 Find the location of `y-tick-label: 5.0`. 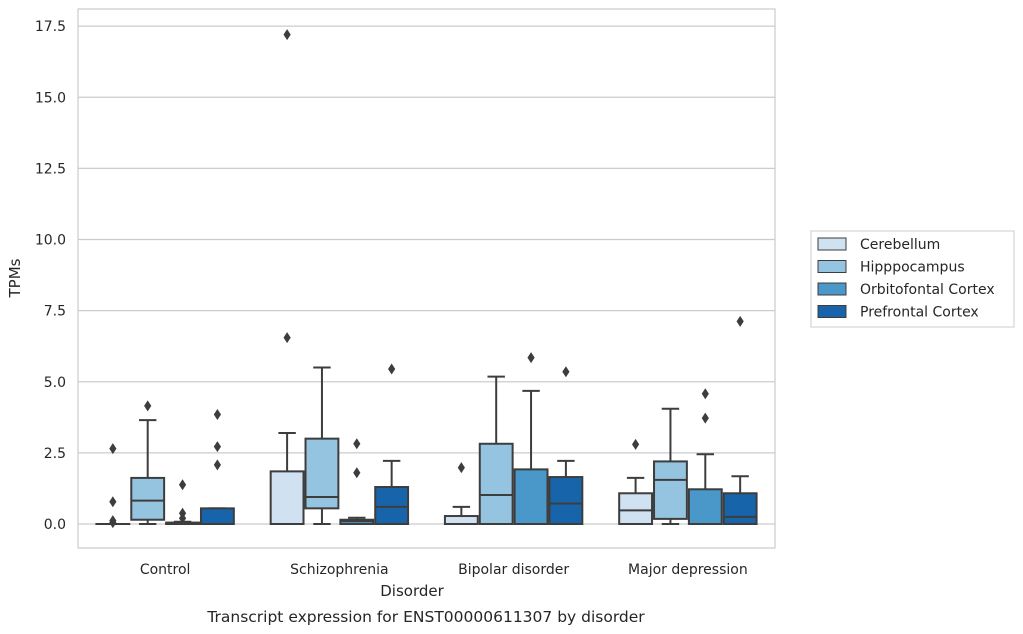

y-tick-label: 5.0 is located at coordinates (55, 383).